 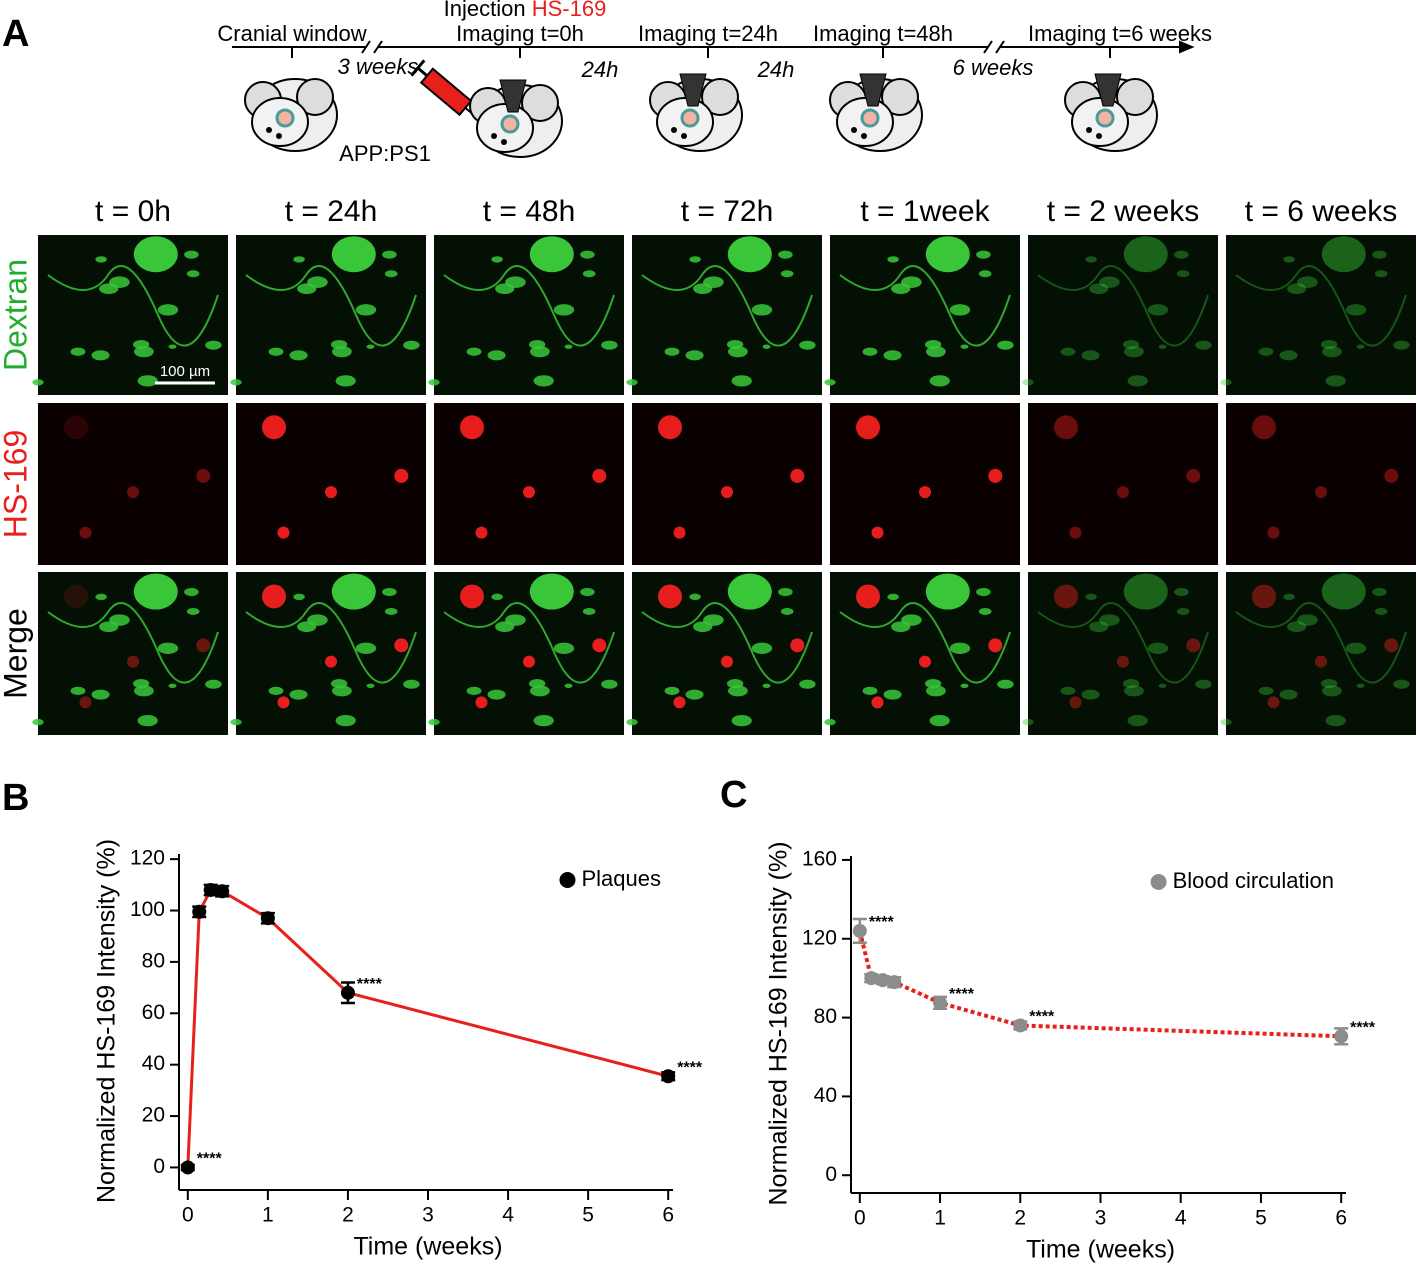 What do you see at coordinates (779, 1023) in the screenshot?
I see `y-axis-label: Normalized HS-169 Intensity (%)` at bounding box center [779, 1023].